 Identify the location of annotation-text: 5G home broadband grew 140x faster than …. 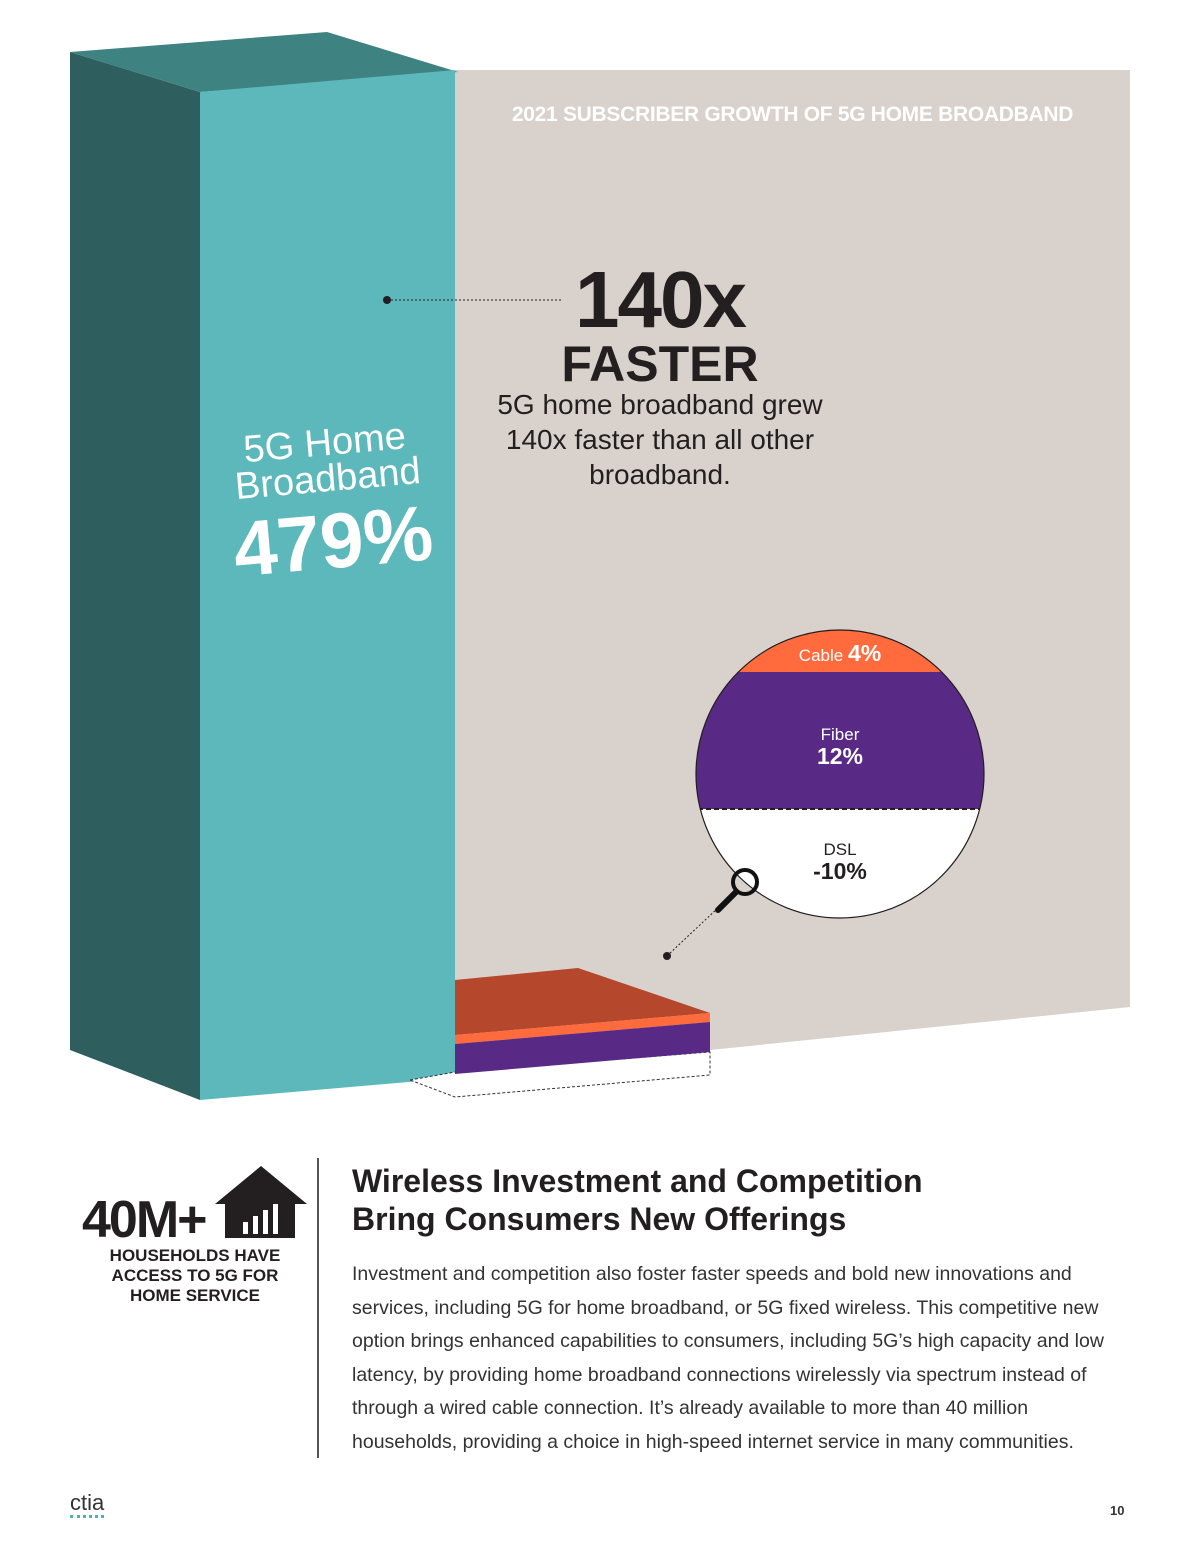
(660, 439).